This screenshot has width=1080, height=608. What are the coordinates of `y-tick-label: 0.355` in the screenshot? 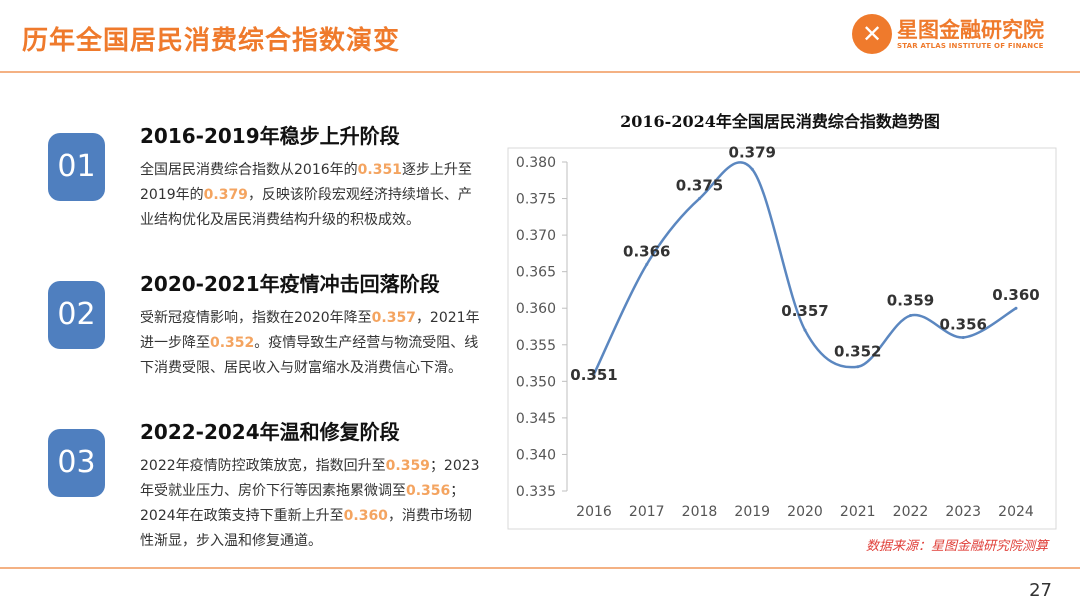 It's located at (536, 346).